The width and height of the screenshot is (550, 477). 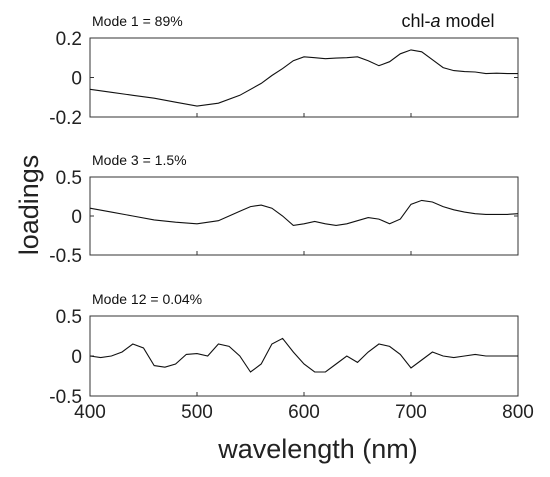 I want to click on panel-1-label: Mode 1 = 89%, so click(x=137, y=21).